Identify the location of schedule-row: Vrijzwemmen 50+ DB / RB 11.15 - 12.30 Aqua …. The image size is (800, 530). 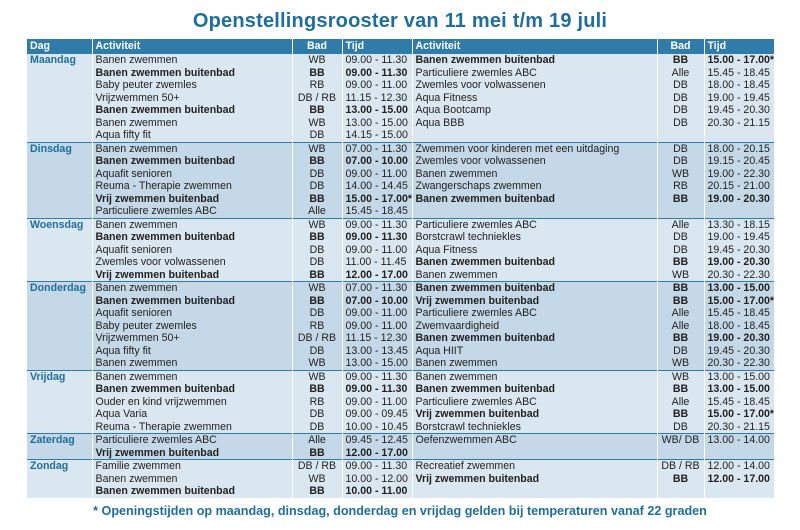
(401, 97).